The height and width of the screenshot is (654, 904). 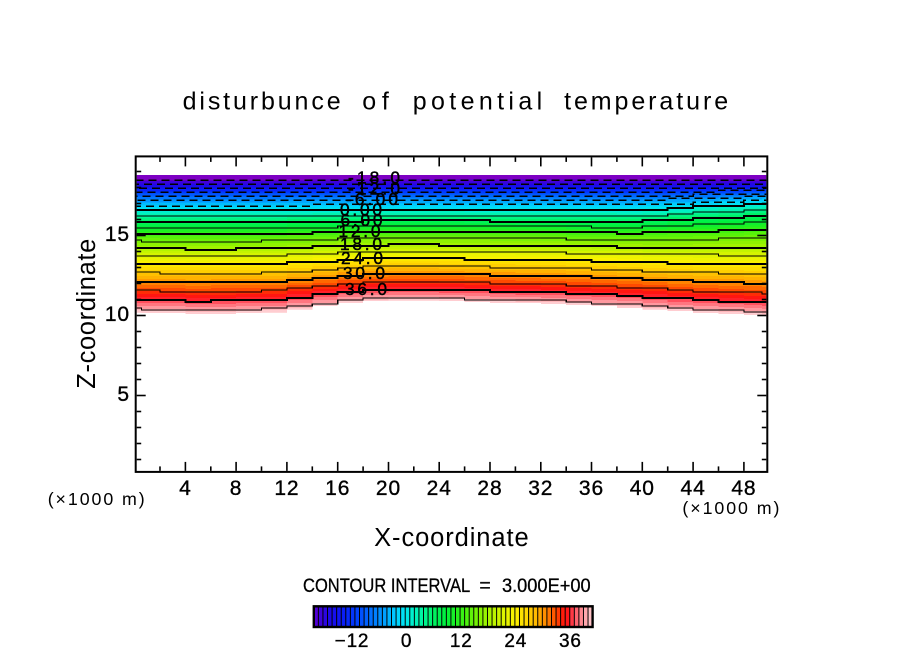 What do you see at coordinates (123, 394) in the screenshot?
I see `svg-text: 5` at bounding box center [123, 394].